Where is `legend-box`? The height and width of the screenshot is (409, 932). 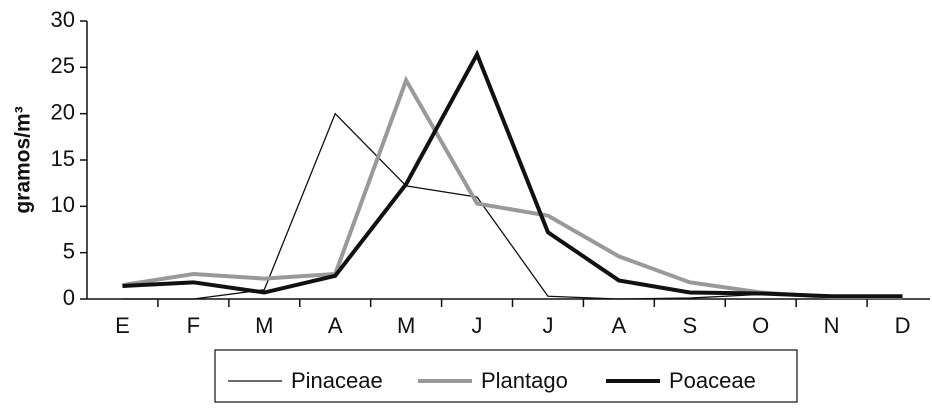
legend-box is located at coordinates (506, 376).